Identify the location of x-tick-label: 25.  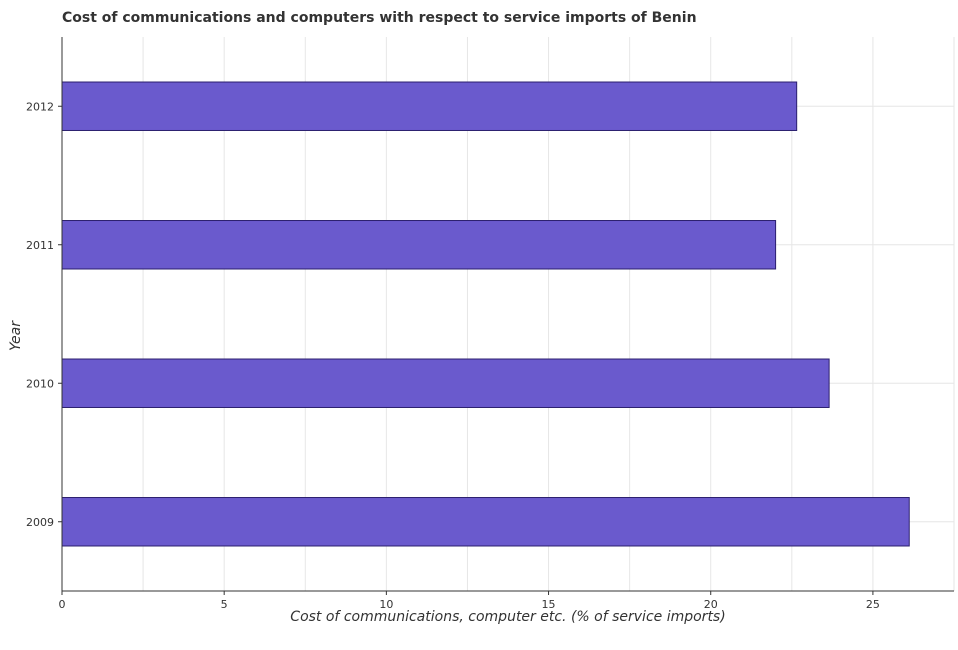
(873, 604).